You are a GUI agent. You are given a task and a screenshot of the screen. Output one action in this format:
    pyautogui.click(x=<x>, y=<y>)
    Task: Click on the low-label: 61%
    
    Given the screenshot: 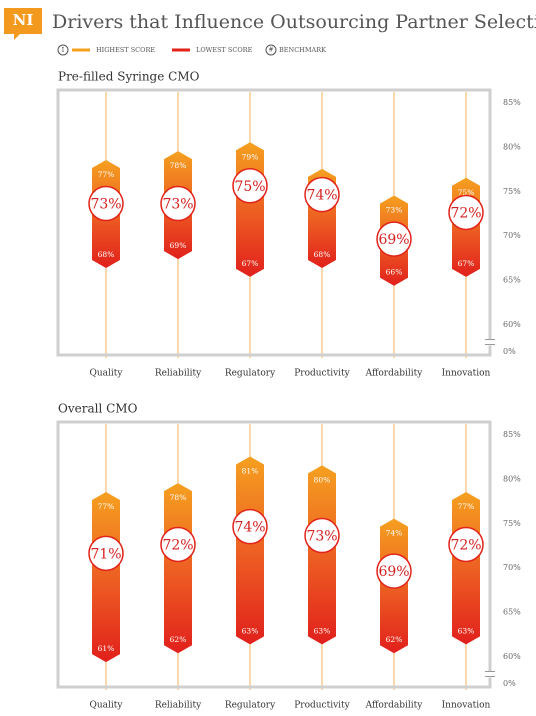 What is the action you would take?
    pyautogui.click(x=106, y=648)
    